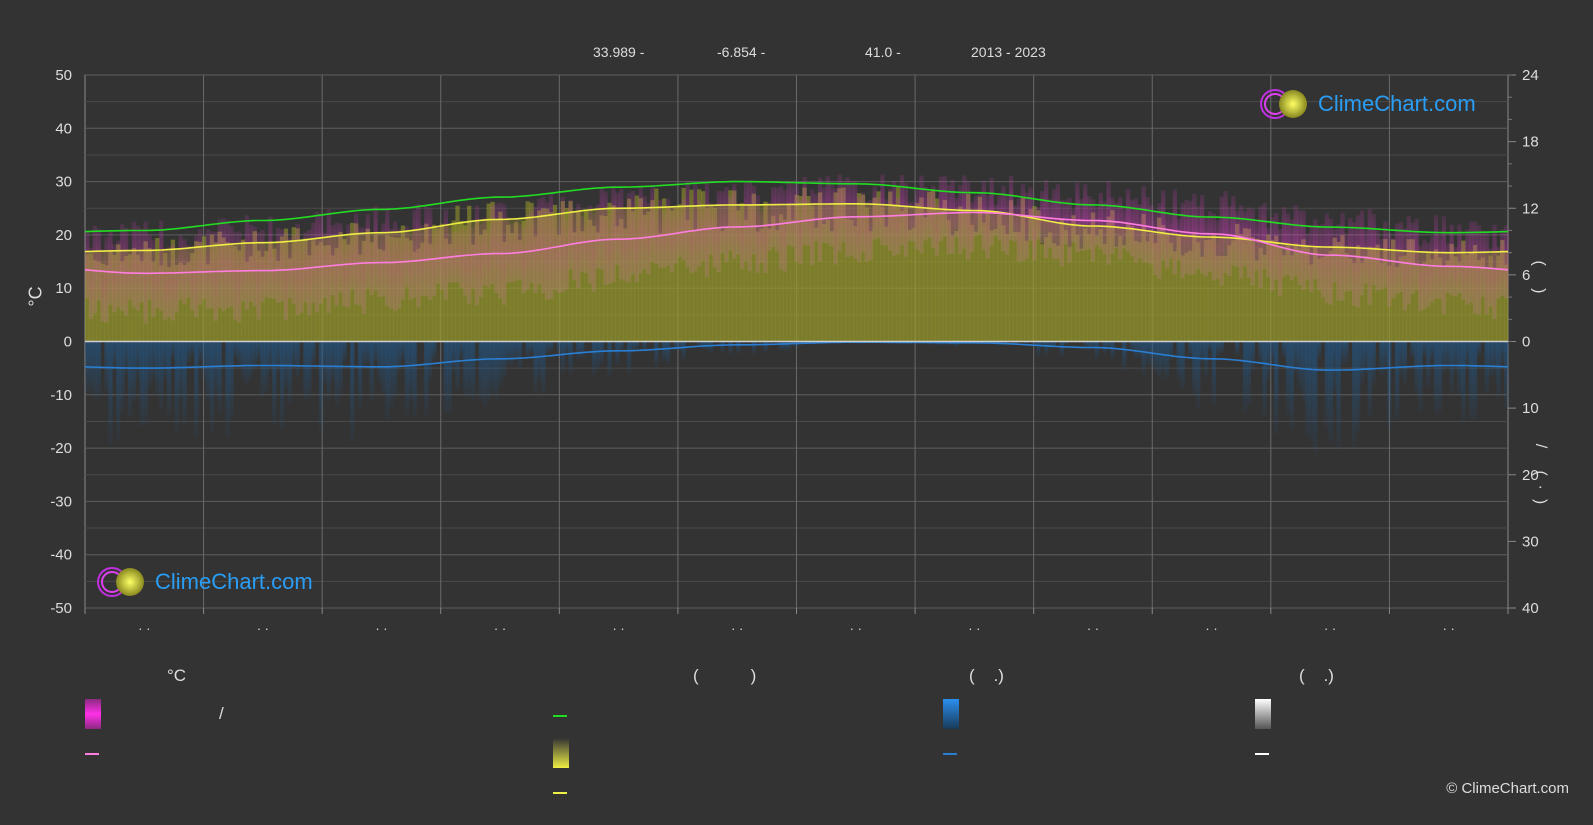 Image resolution: width=1593 pixels, height=825 pixels. Describe the element at coordinates (1530, 608) in the screenshot. I see `right-bottom-tick-label: 40` at that location.